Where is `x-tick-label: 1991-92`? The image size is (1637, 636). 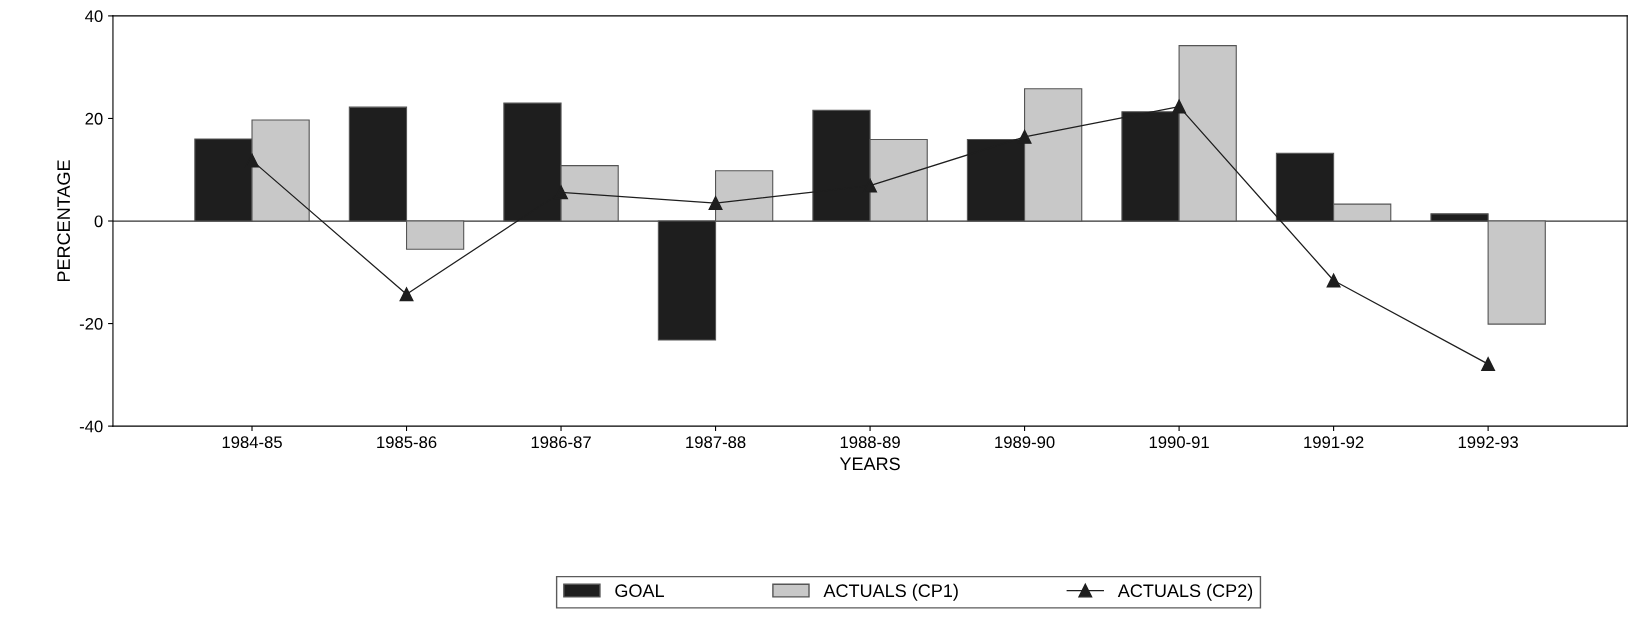 x-tick-label: 1991-92 is located at coordinates (1334, 442).